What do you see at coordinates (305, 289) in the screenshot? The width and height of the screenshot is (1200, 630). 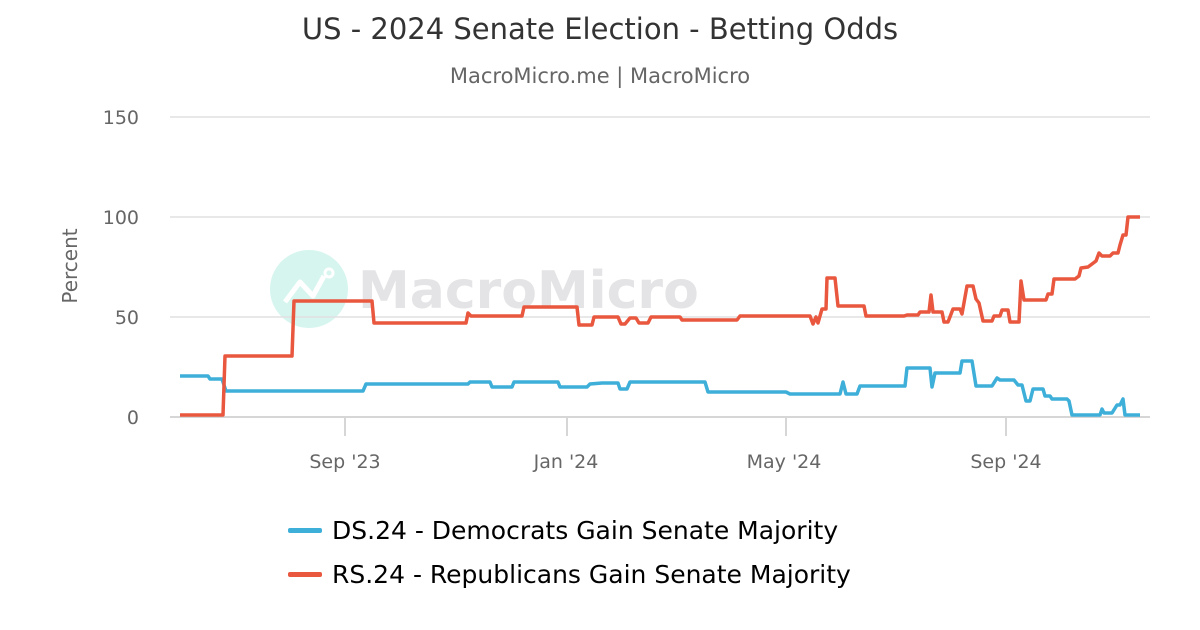 I see `watermark-logo-chart-icon` at bounding box center [305, 289].